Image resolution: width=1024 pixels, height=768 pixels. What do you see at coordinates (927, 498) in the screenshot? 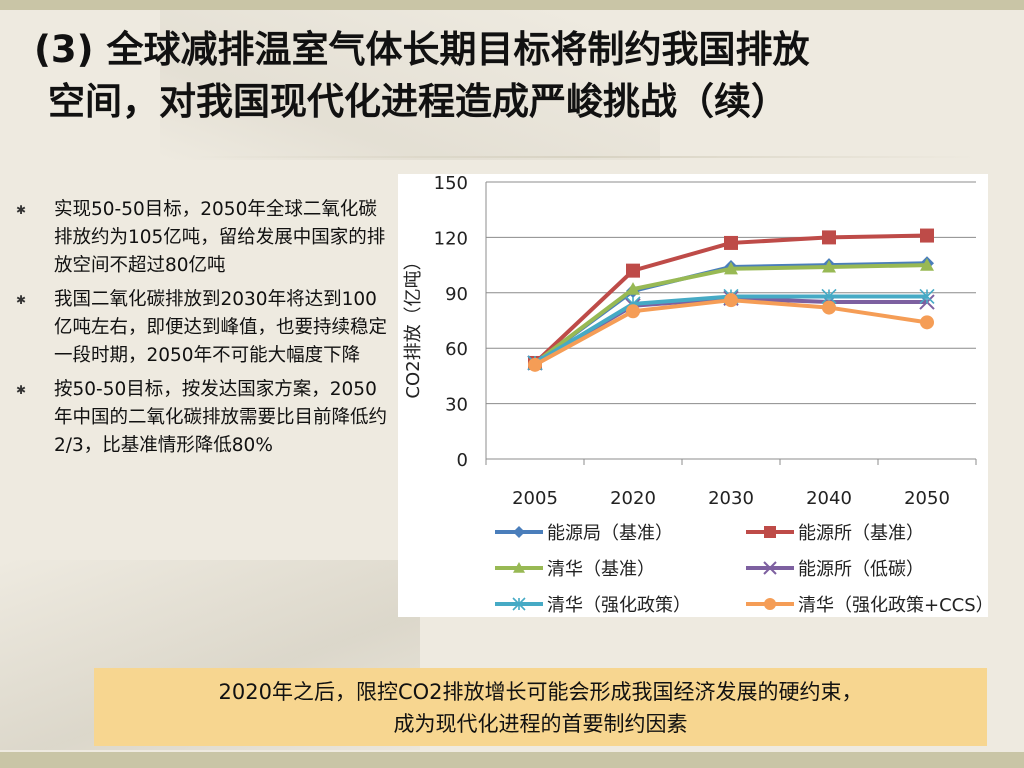
I see `x-tick-label: 2050` at bounding box center [927, 498].